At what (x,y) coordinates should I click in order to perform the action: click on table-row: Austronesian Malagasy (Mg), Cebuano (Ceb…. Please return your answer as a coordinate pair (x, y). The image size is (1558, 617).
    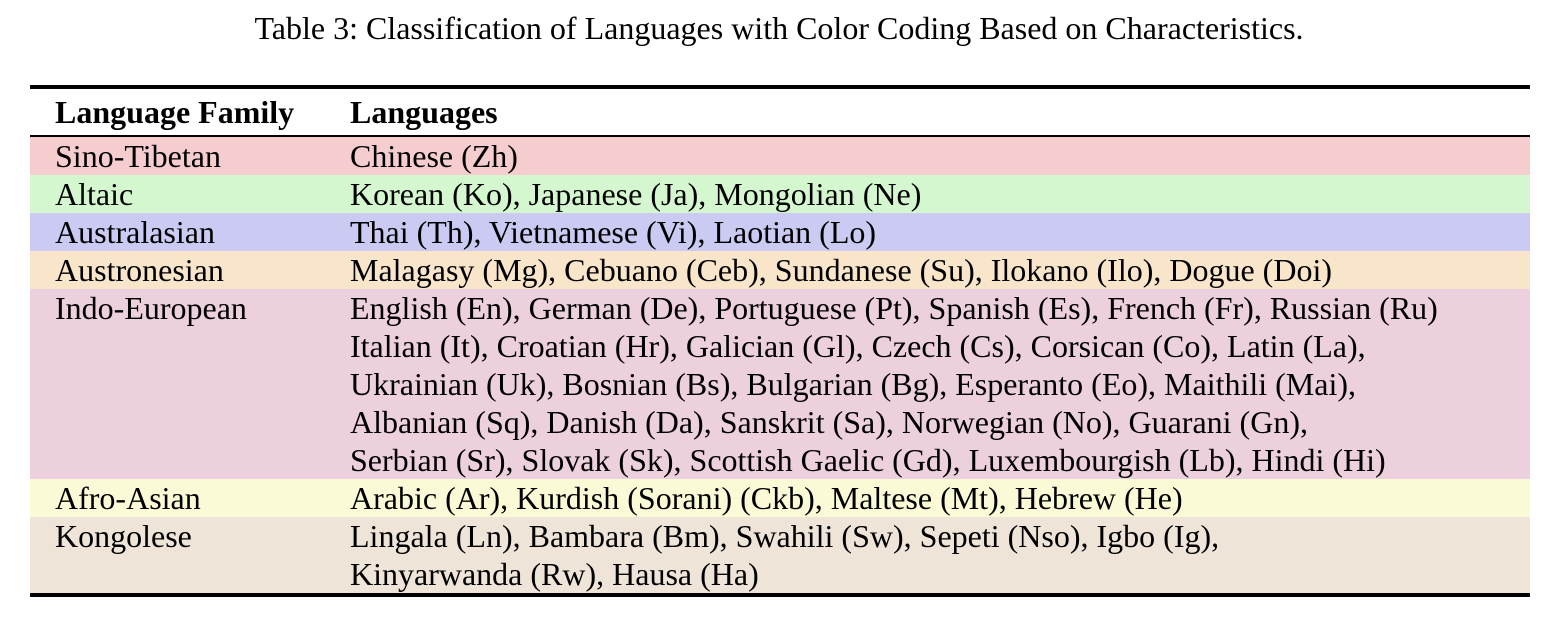
    Looking at the image, I should click on (780, 270).